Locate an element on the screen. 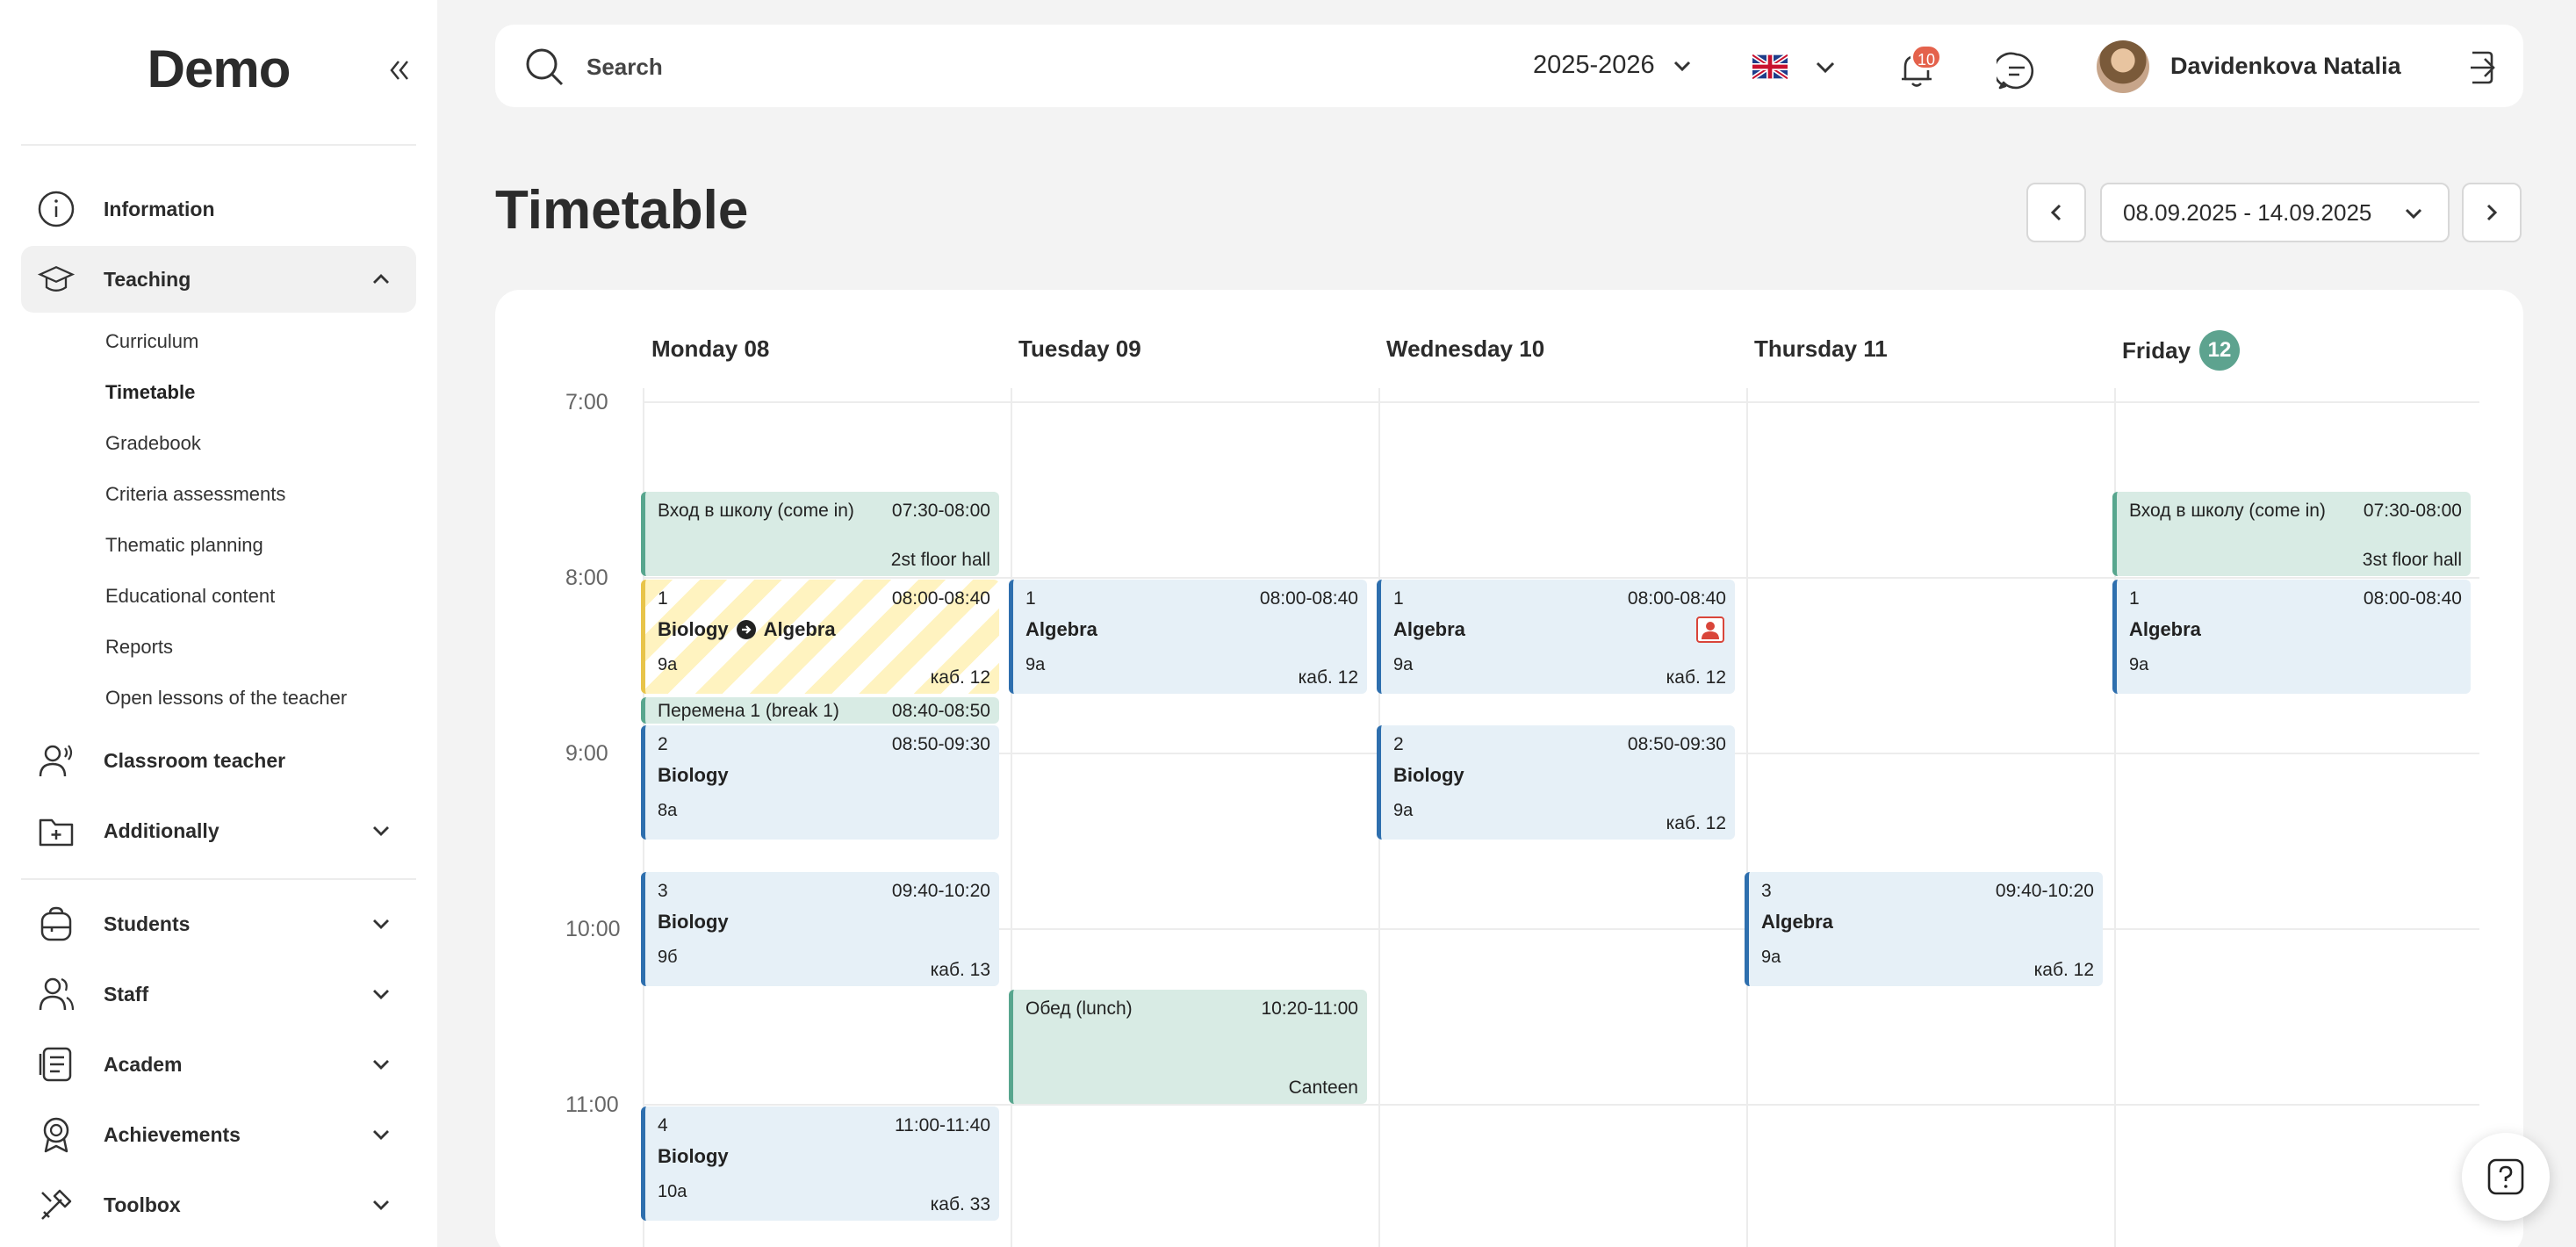  tools-icon is located at coordinates (56, 1205).